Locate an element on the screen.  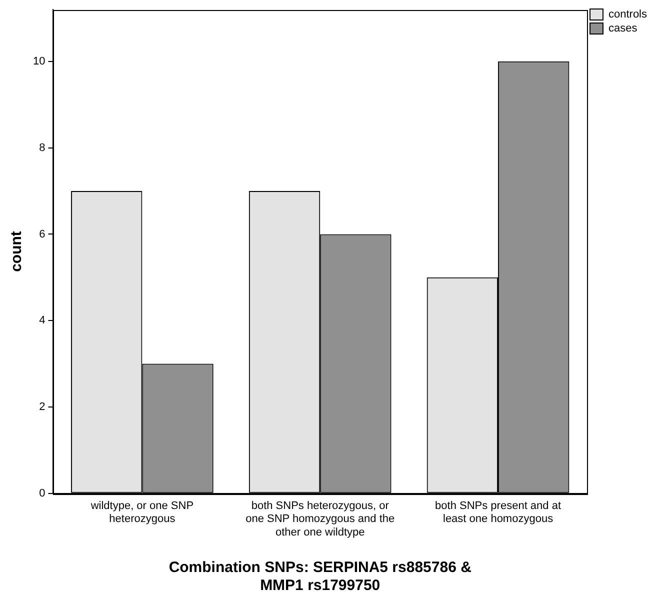
x-axis-title: Combination SNPs: SERPINA5 rs885786 & MMP1 rs1799750 is located at coordinates (320, 576).